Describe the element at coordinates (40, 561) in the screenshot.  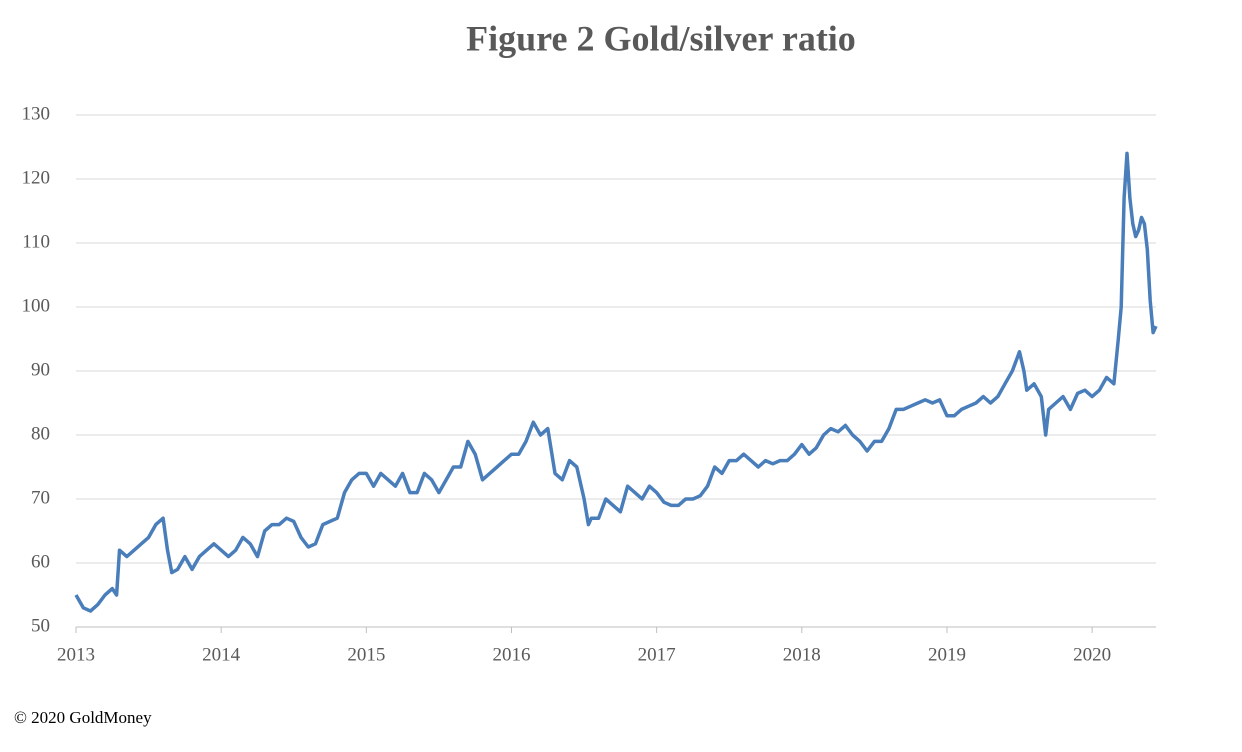
I see `y-tick-label: 60` at that location.